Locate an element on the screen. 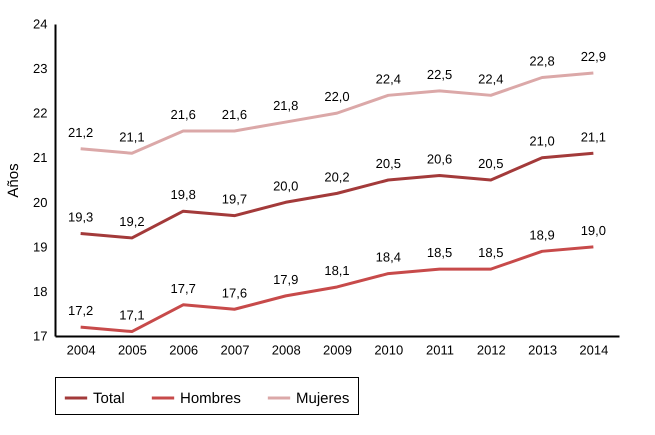 The width and height of the screenshot is (655, 435). data-label: 17,6 is located at coordinates (235, 292).